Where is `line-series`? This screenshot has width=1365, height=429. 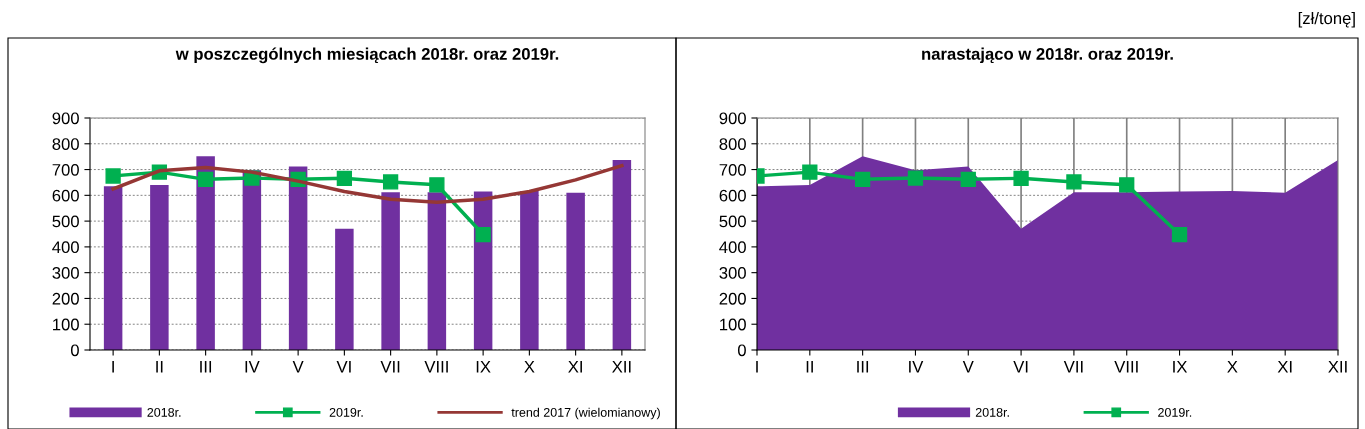 line-series is located at coordinates (367, 184).